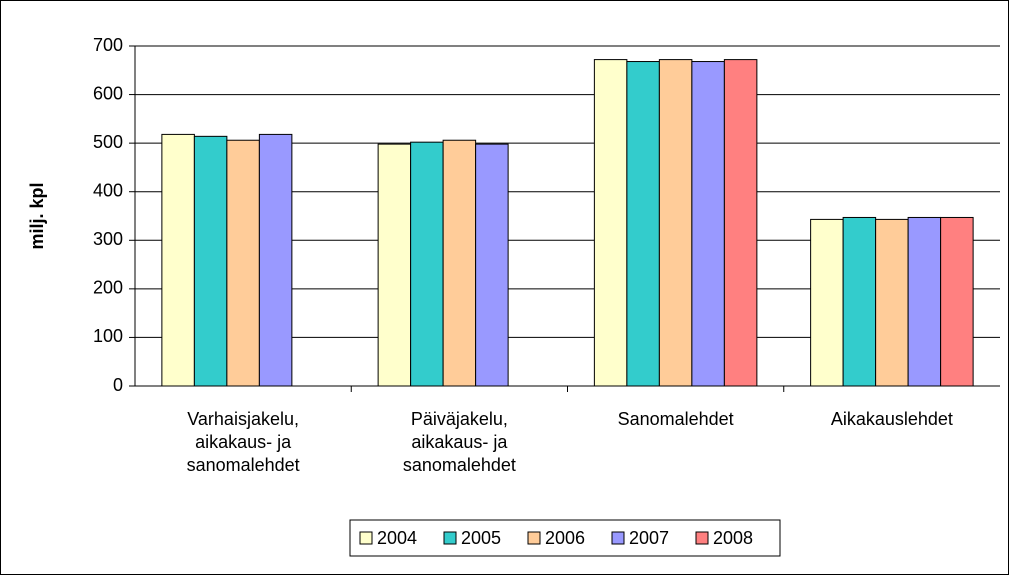 Image resolution: width=1009 pixels, height=575 pixels. What do you see at coordinates (108, 239) in the screenshot?
I see `y-tick-label: 300` at bounding box center [108, 239].